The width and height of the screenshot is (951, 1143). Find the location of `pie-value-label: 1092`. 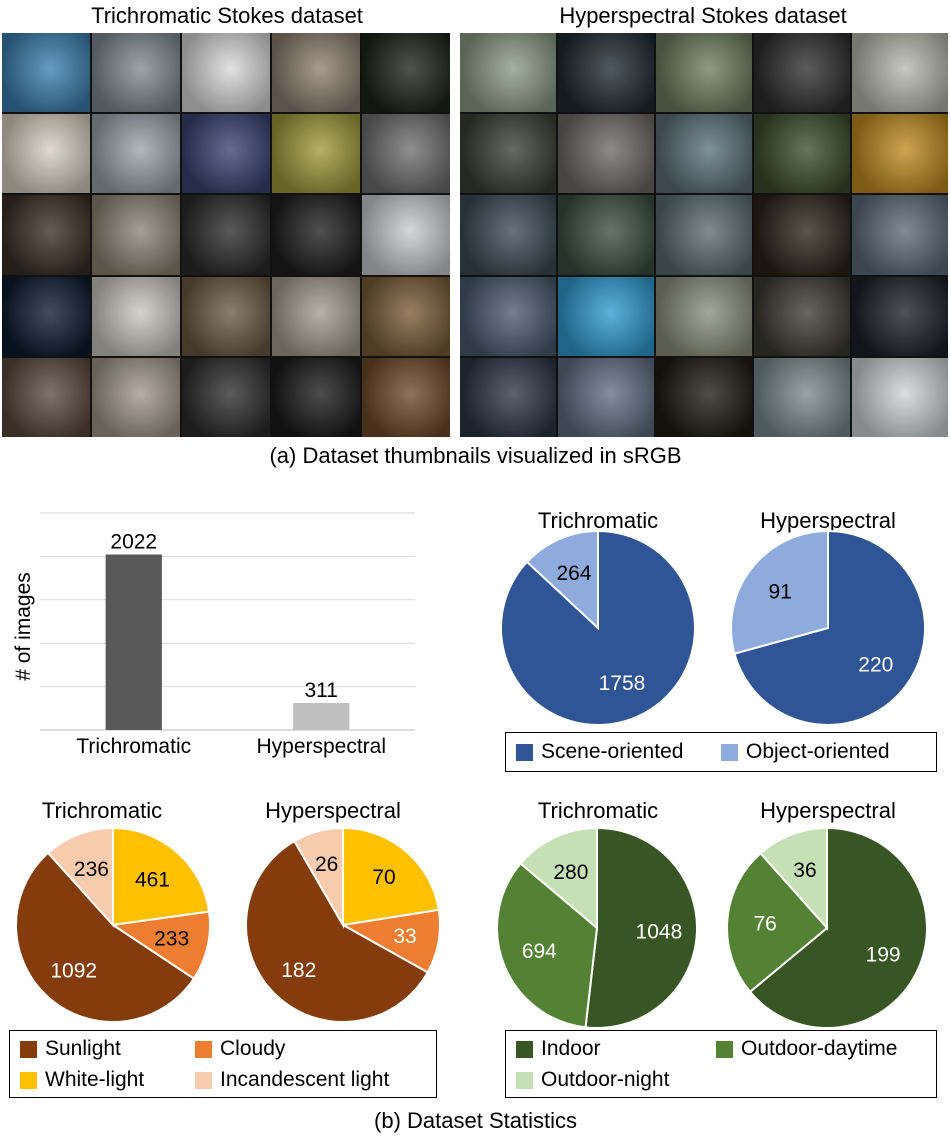

pie-value-label: 1092 is located at coordinates (73, 971).